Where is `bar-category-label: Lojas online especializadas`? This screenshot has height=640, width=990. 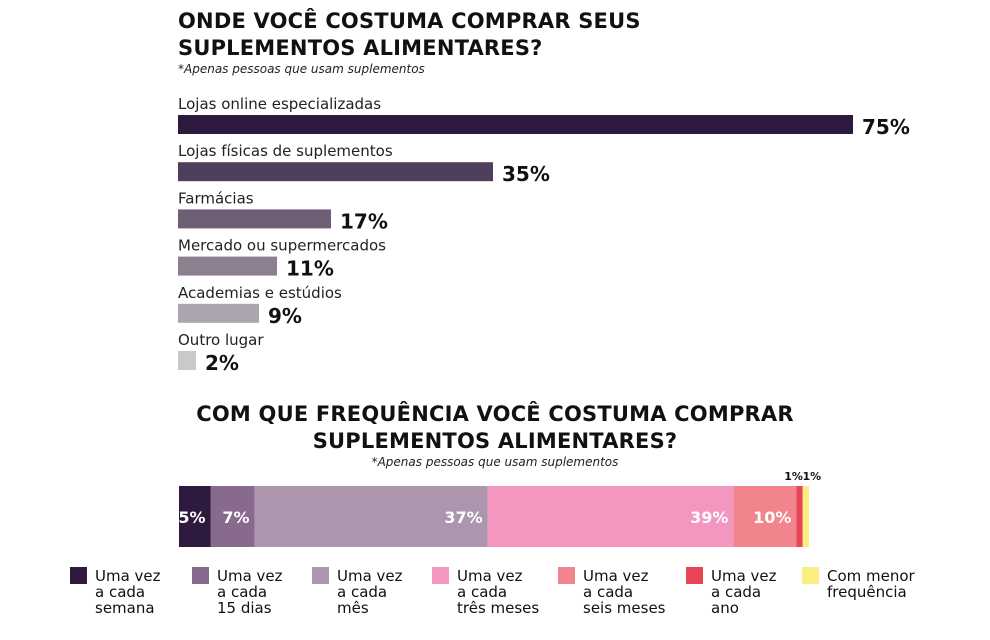 bar-category-label: Lojas online especializadas is located at coordinates (279, 104).